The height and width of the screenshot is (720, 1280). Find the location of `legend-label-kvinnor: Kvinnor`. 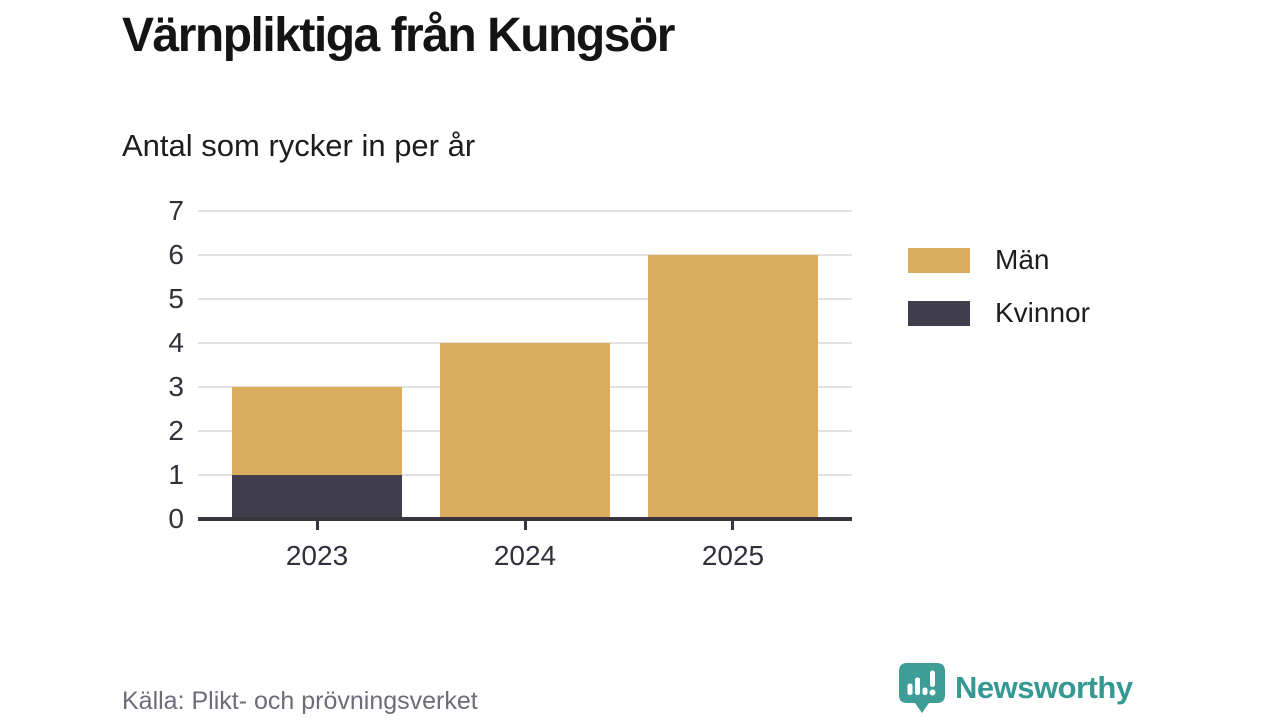

legend-label-kvinnor: Kvinnor is located at coordinates (1042, 312).